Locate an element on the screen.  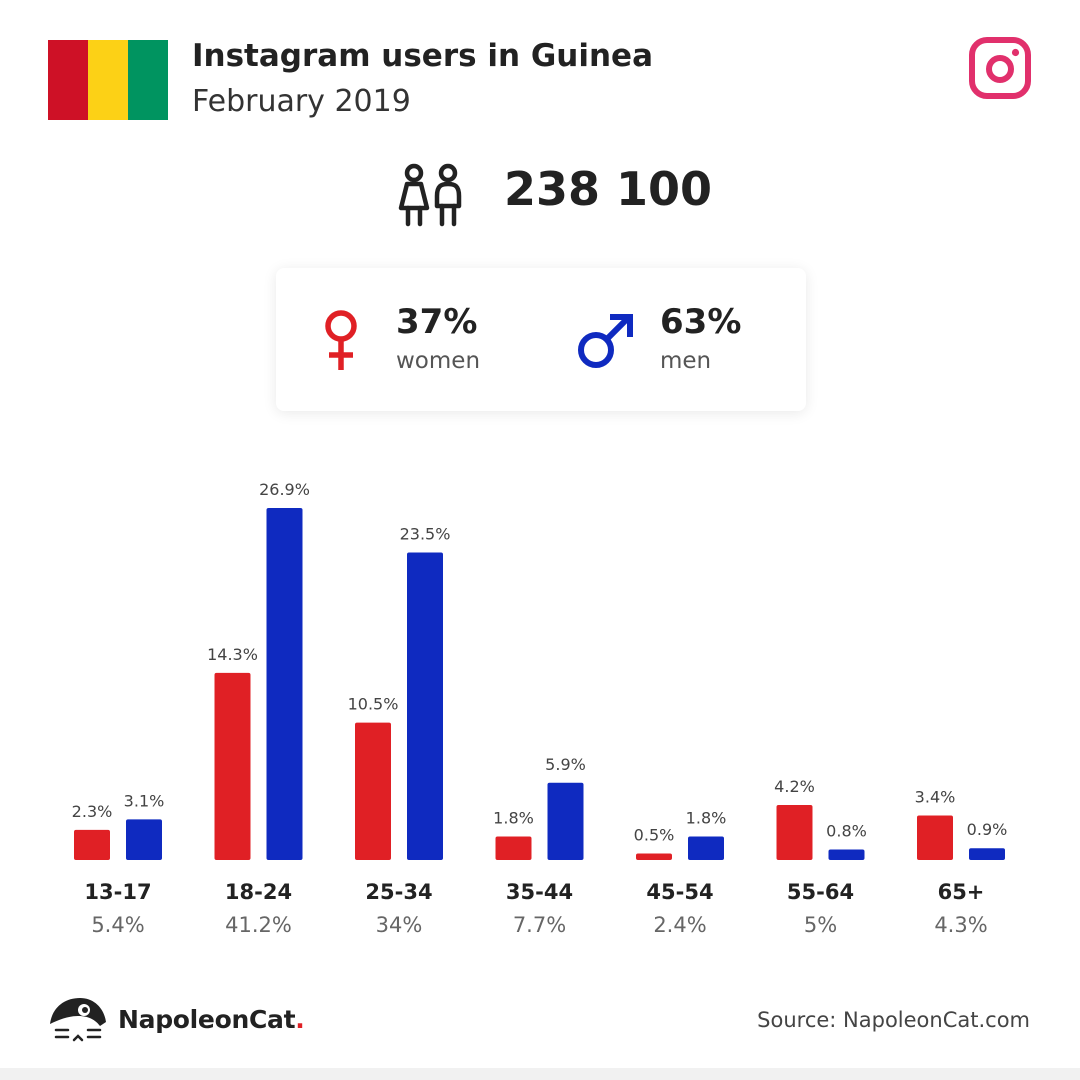
bar-65+-series-2 is located at coordinates (987, 854).